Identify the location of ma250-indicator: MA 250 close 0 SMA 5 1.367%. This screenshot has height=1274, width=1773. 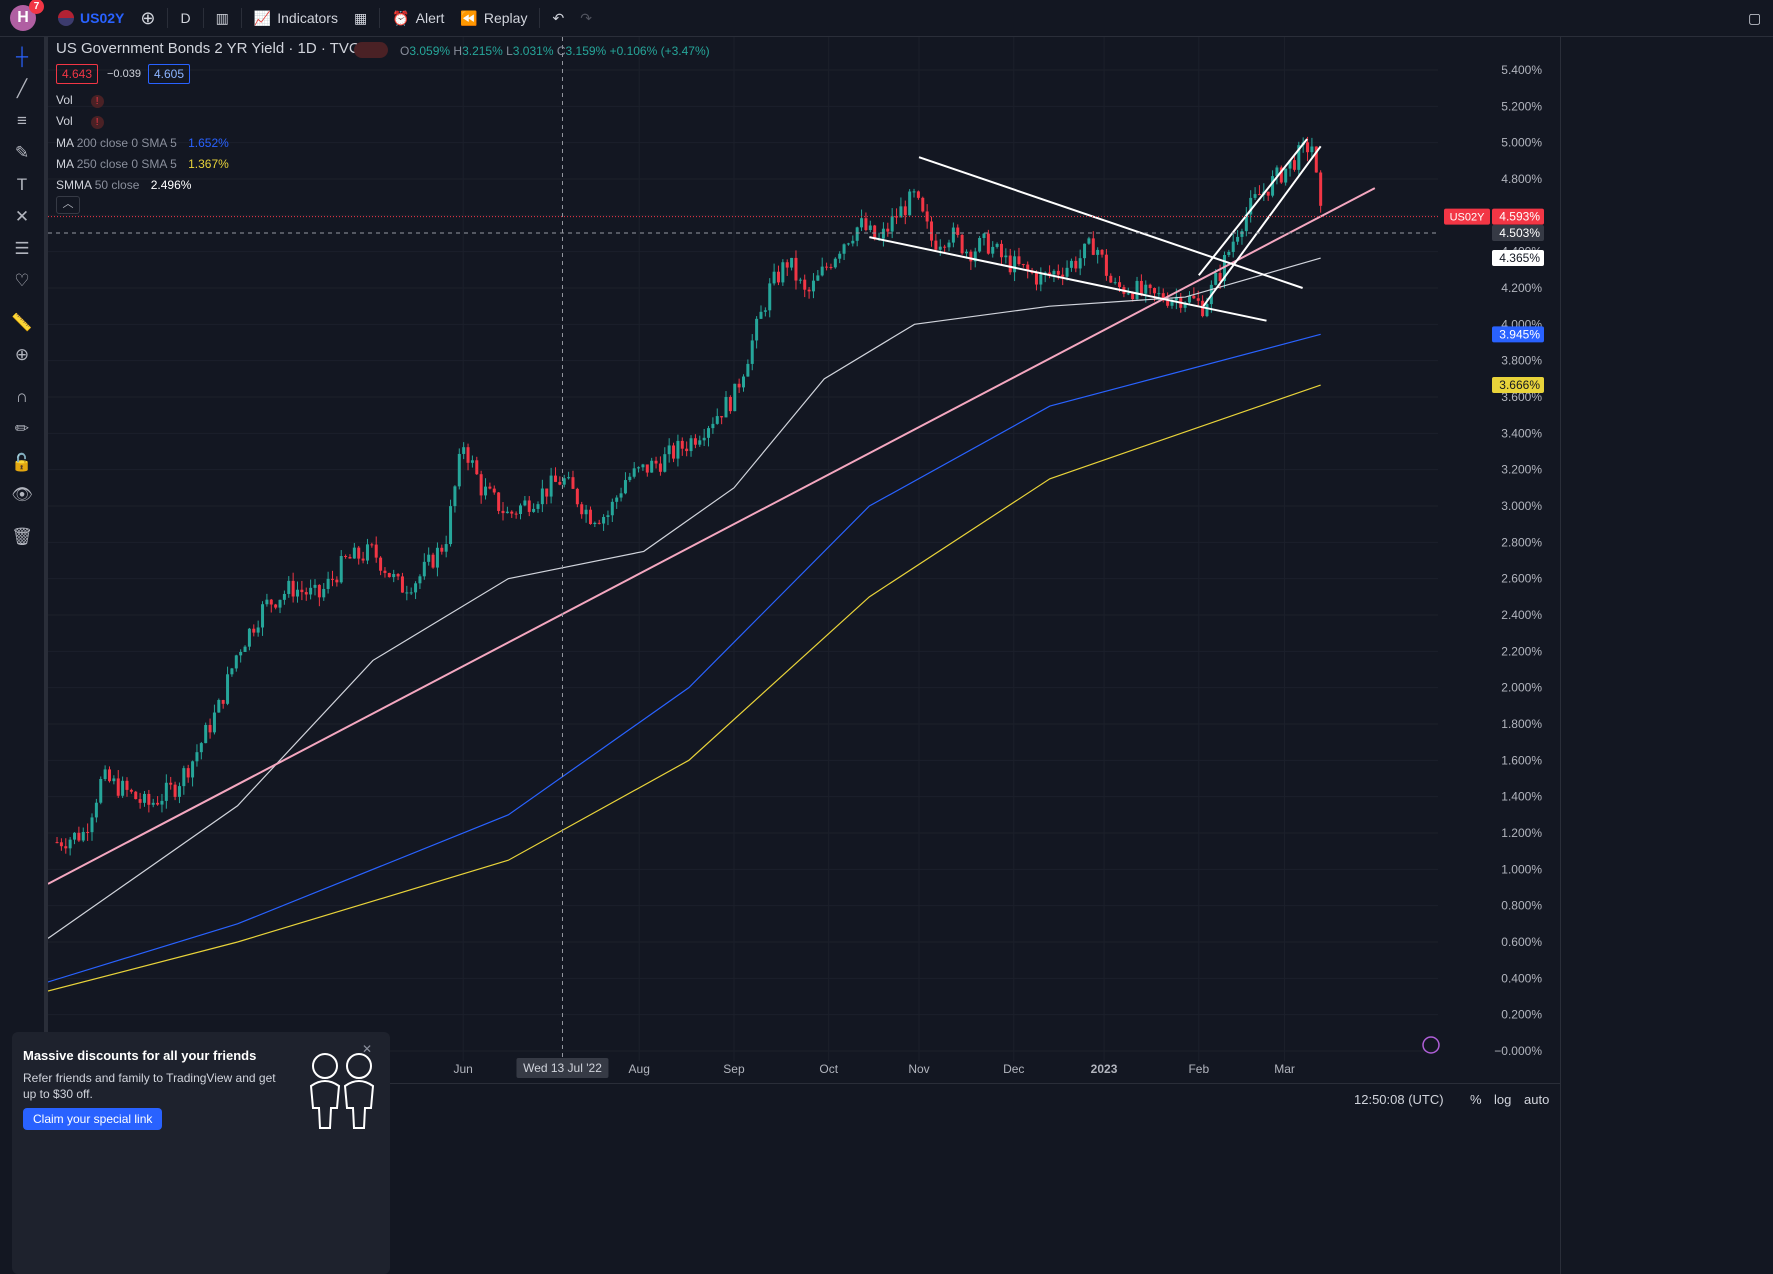
(142, 164).